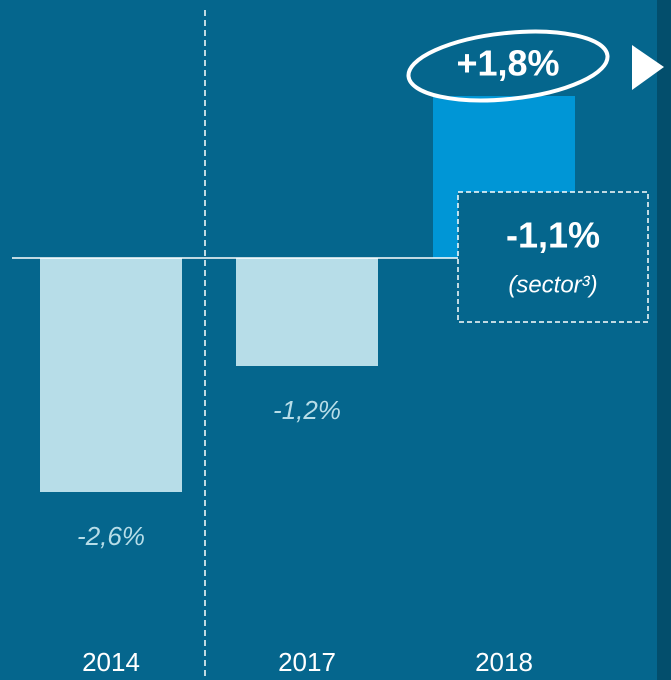 The height and width of the screenshot is (680, 671). What do you see at coordinates (307, 662) in the screenshot?
I see `x-tick-label: 2017` at bounding box center [307, 662].